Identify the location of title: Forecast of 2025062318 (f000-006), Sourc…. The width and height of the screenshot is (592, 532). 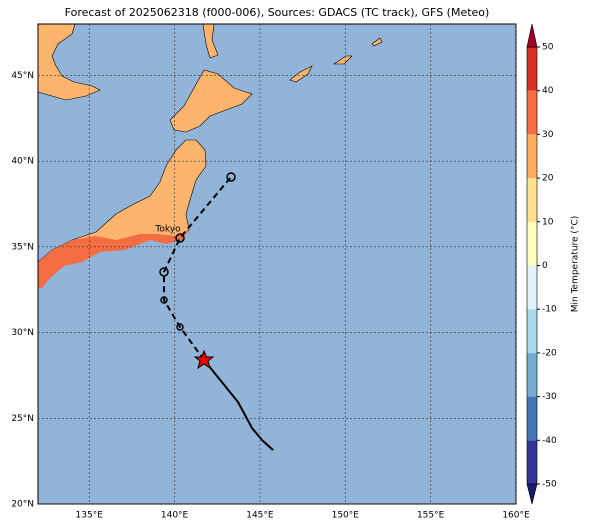
(277, 12).